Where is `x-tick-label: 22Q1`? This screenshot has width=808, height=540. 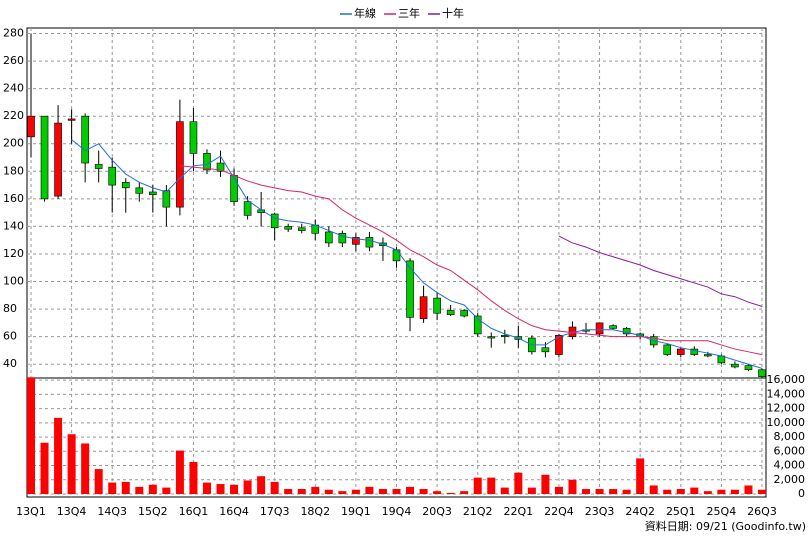 x-tick-label: 22Q1 is located at coordinates (519, 511).